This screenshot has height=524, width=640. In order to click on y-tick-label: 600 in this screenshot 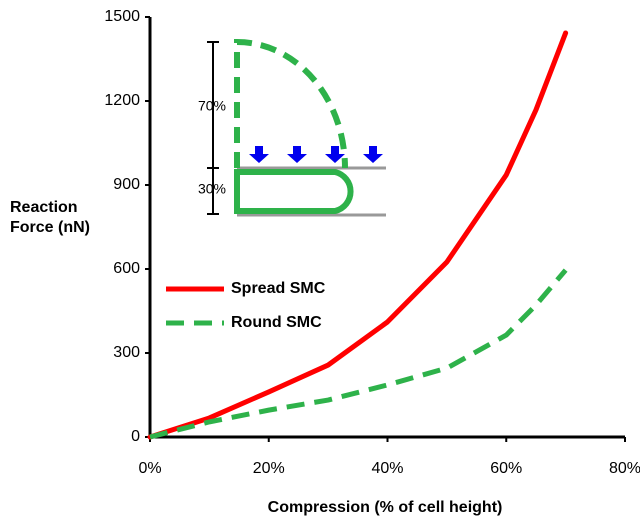, I will do `click(126, 268)`.